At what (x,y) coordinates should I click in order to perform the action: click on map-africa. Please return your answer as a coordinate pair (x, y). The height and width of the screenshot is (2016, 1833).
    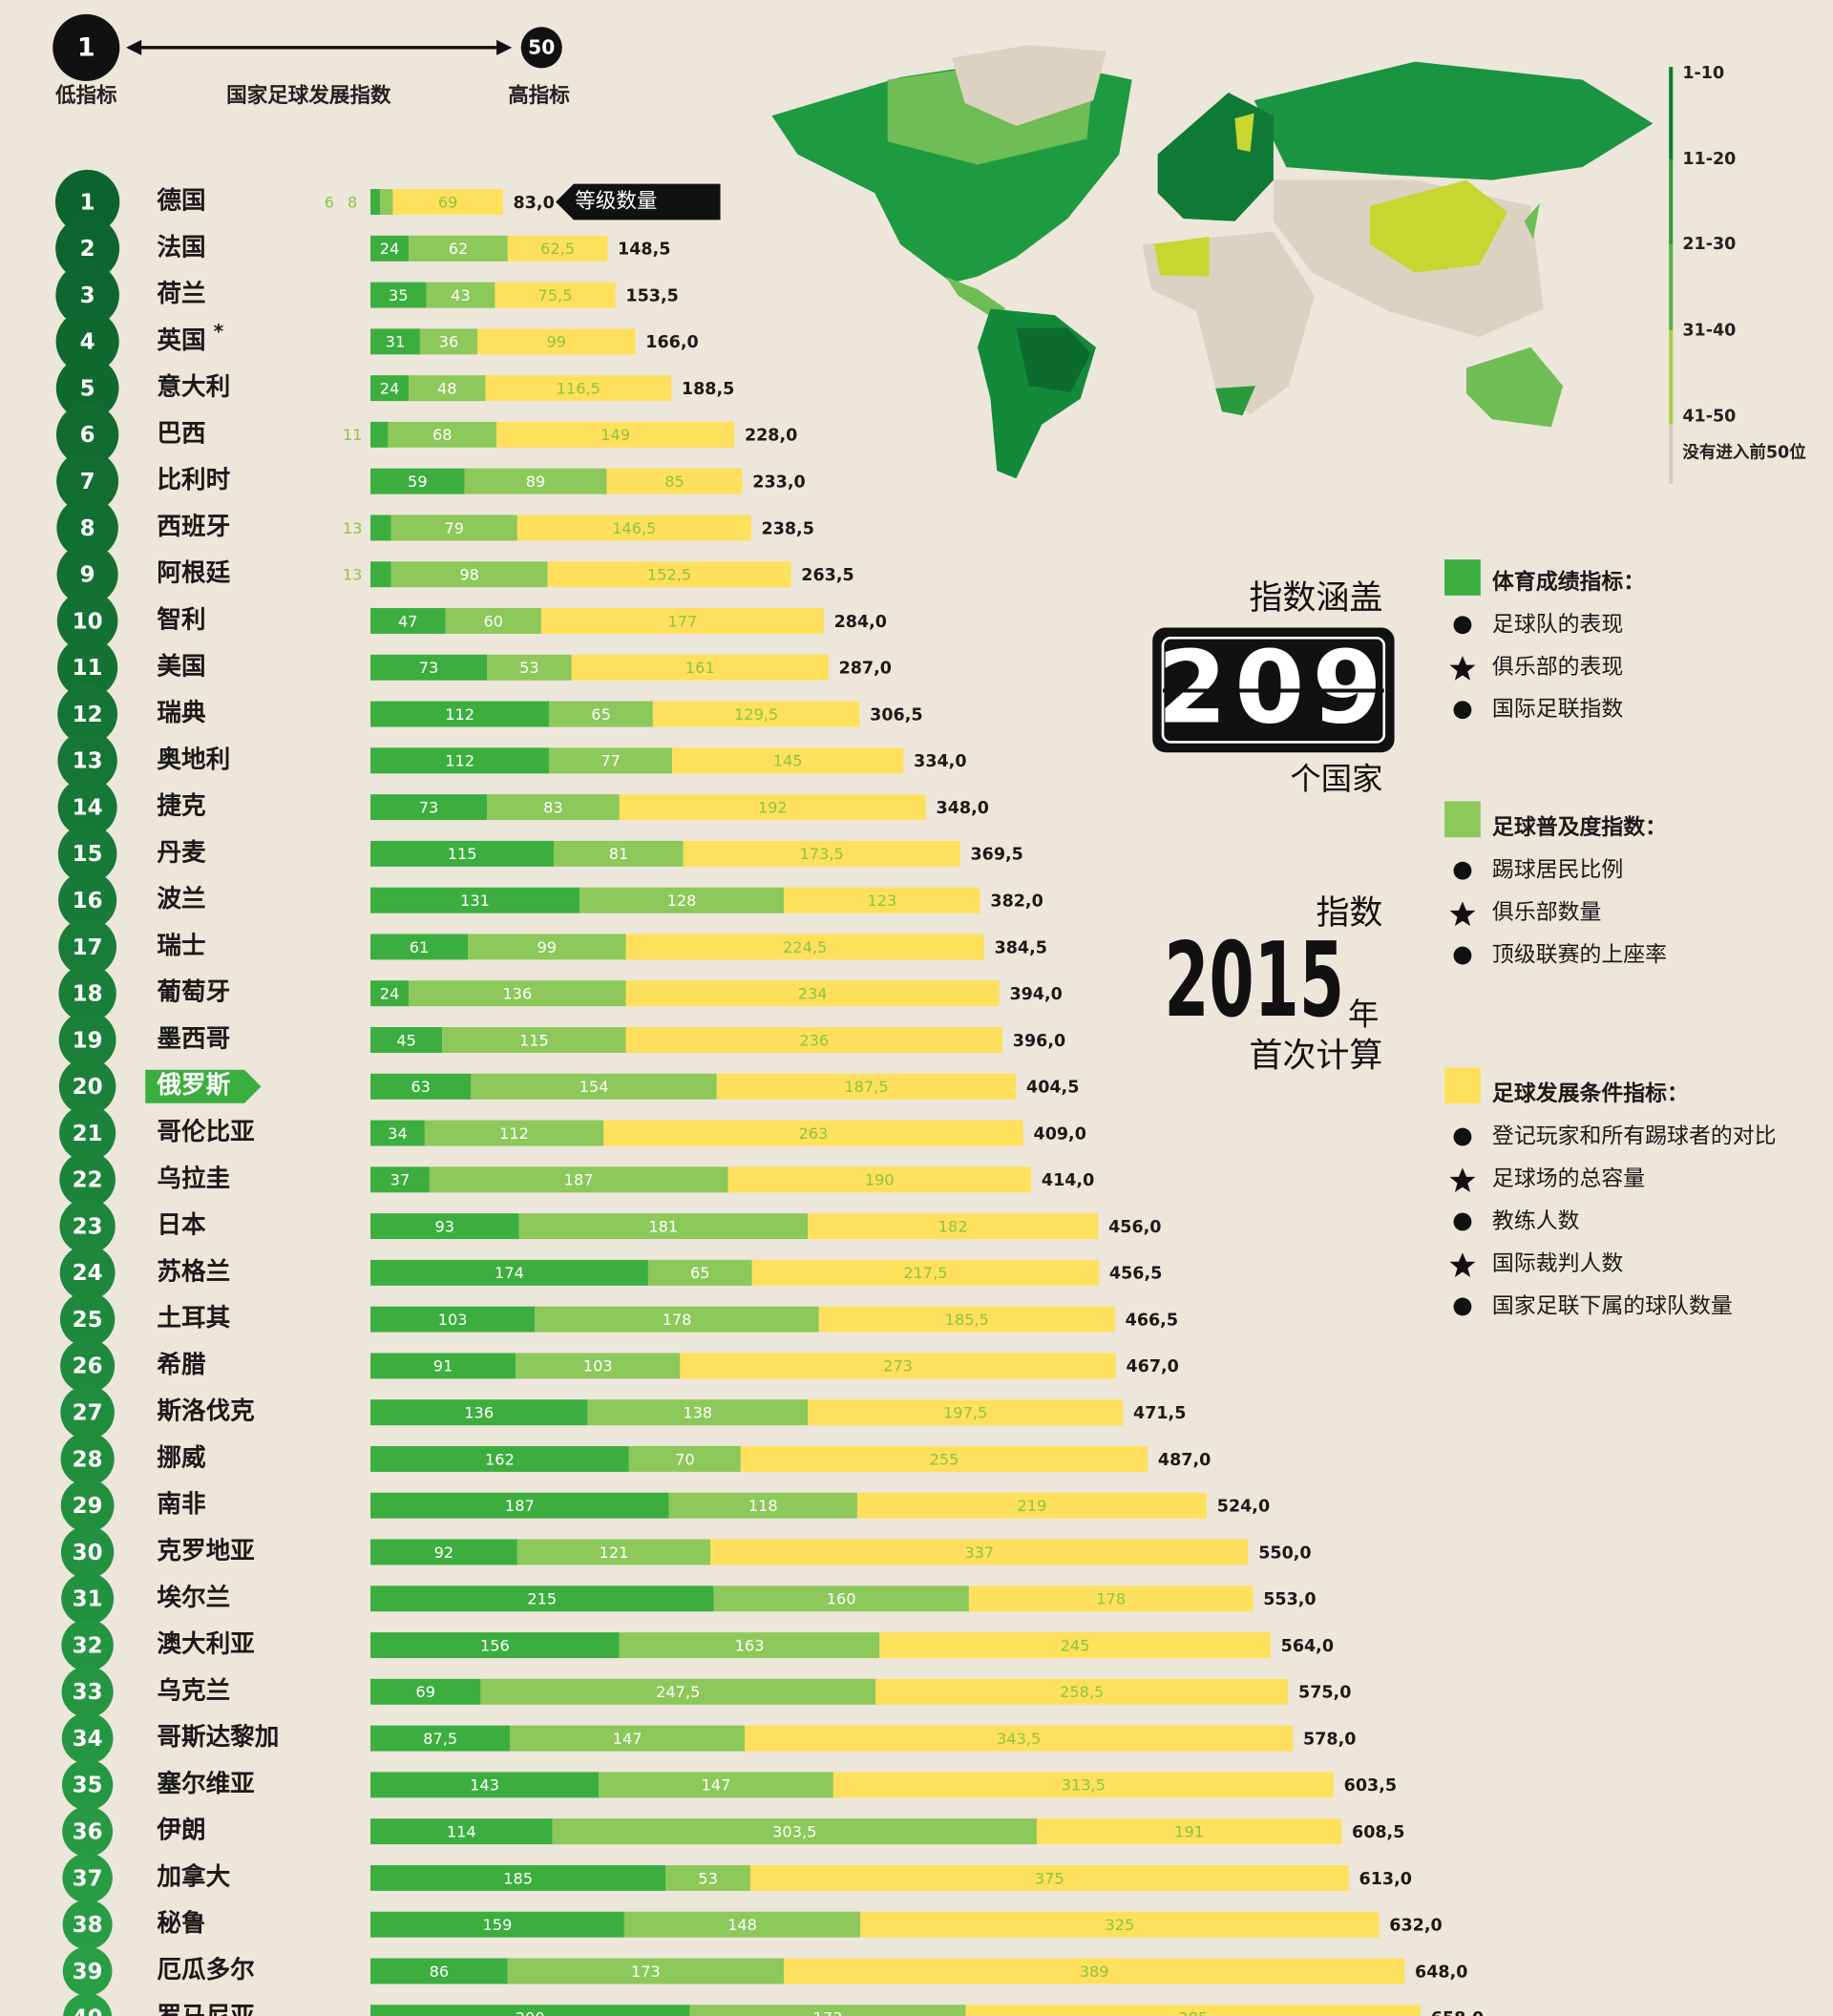
    Looking at the image, I should click on (1229, 323).